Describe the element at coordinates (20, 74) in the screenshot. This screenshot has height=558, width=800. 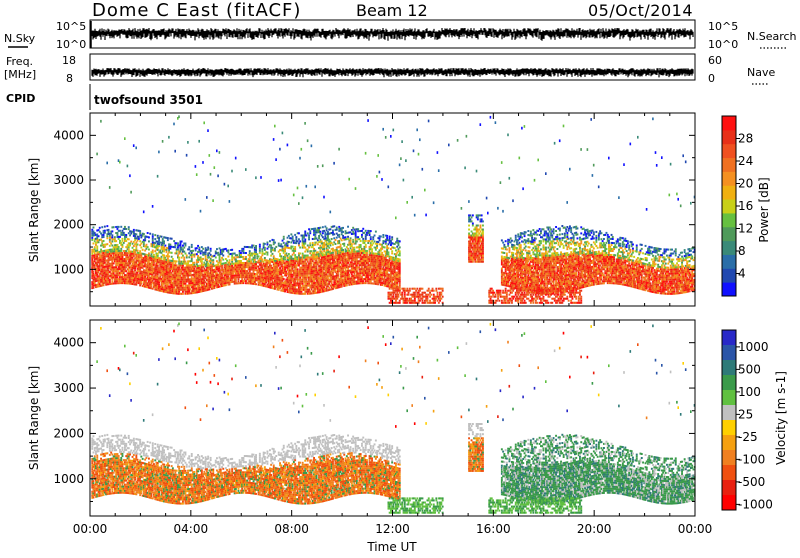
I see `freq-label-2: [MHz]` at that location.